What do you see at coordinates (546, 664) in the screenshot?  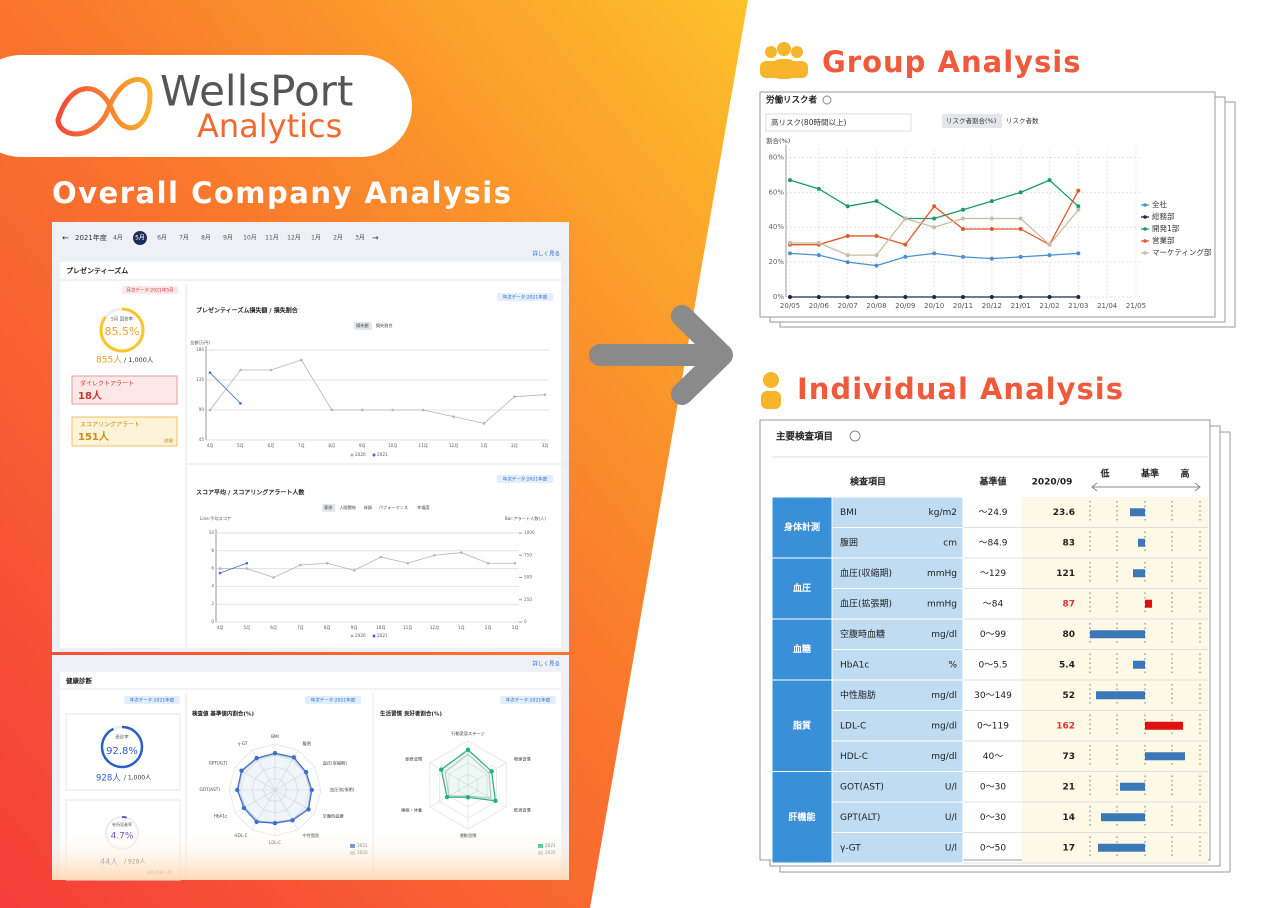 I see `link: 詳しく見る` at bounding box center [546, 664].